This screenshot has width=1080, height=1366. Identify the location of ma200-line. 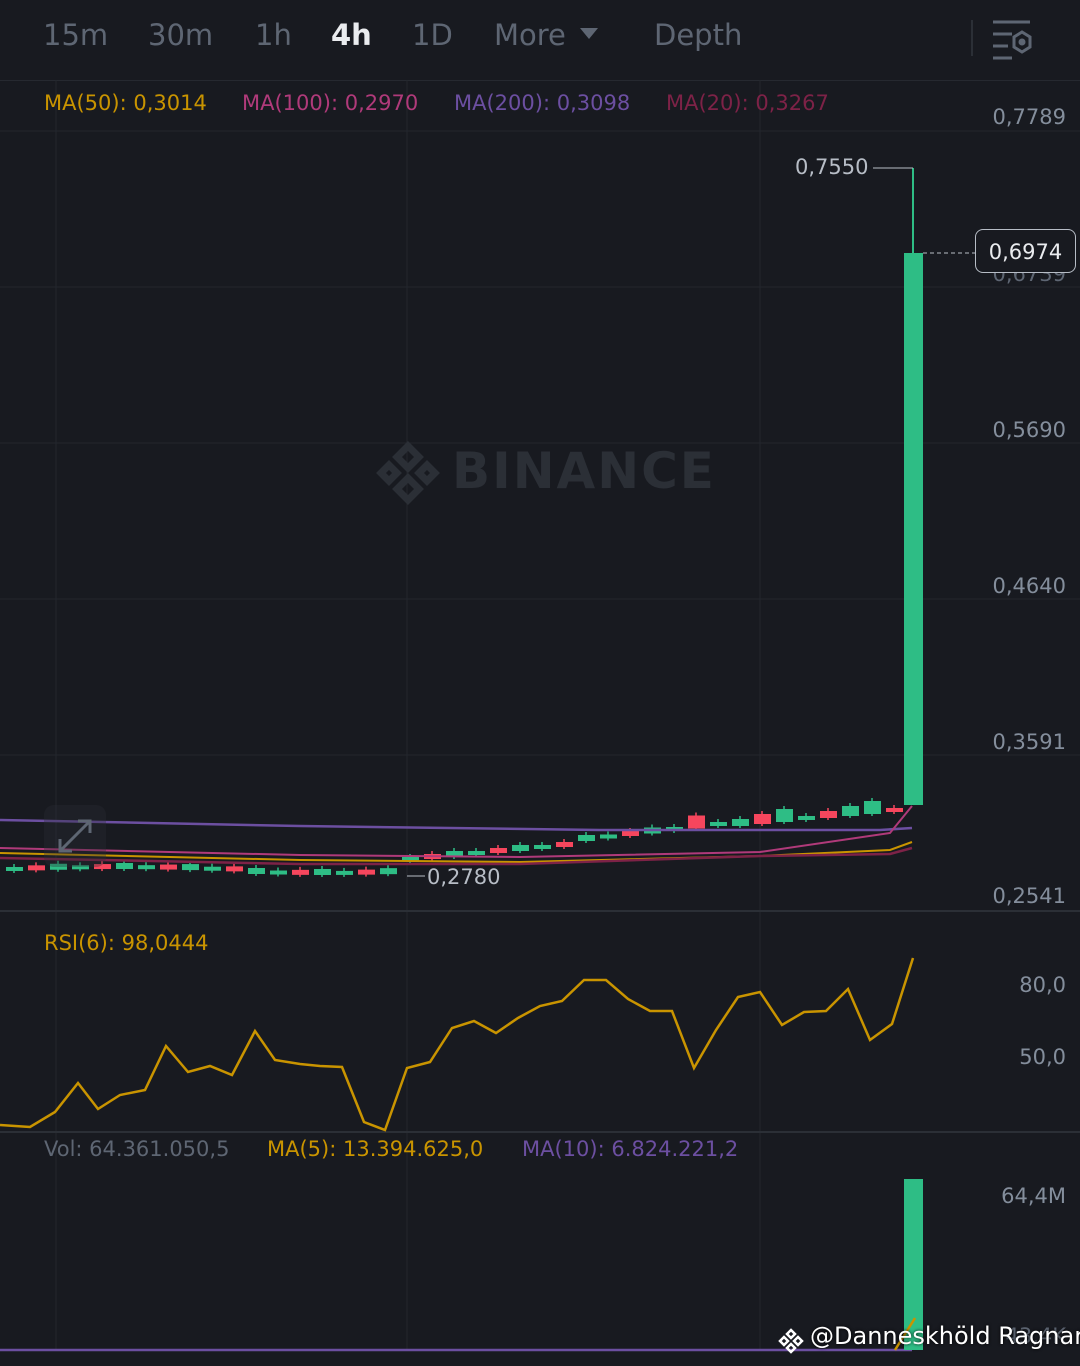
(456, 825).